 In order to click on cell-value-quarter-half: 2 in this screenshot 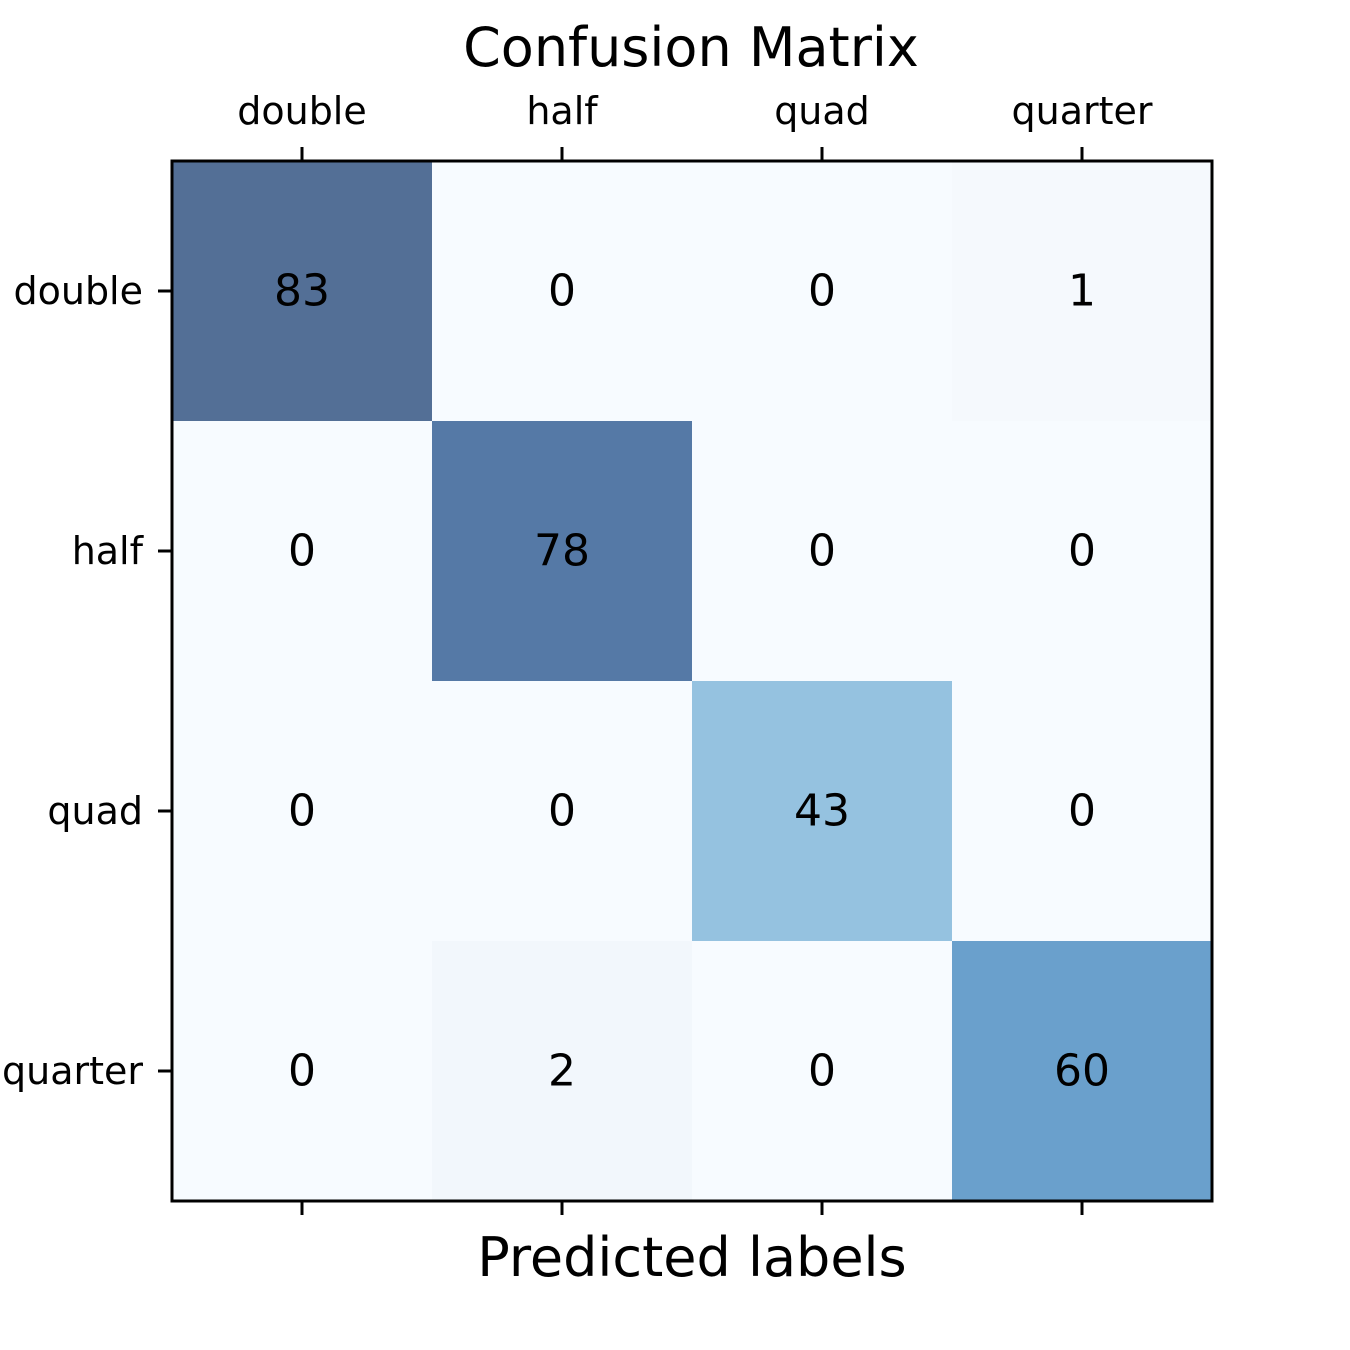, I will do `click(562, 1071)`.